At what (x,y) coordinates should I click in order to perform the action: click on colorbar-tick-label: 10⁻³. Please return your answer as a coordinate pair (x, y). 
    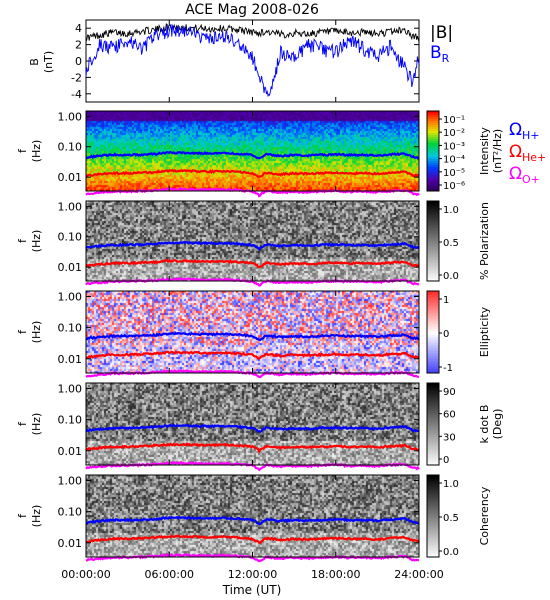
    Looking at the image, I should click on (454, 146).